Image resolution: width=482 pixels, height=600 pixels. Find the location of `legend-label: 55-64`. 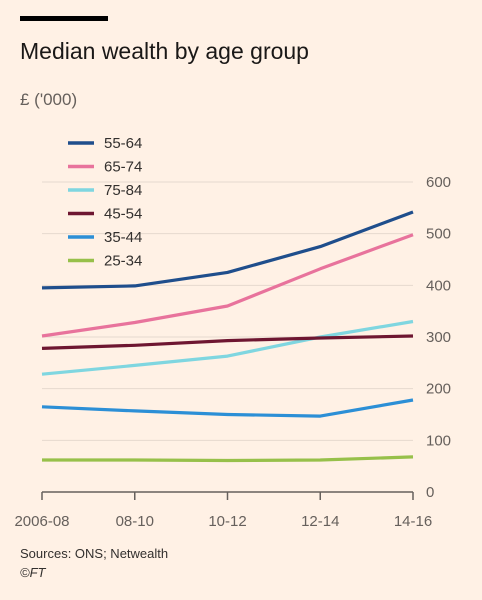

legend-label: 55-64 is located at coordinates (123, 143).